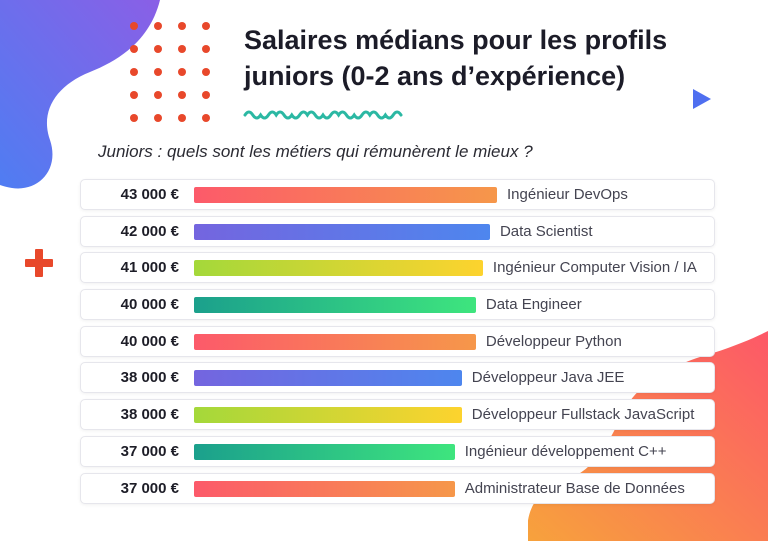  I want to click on chart-row: 40 000 € Développeur Python, so click(397, 341).